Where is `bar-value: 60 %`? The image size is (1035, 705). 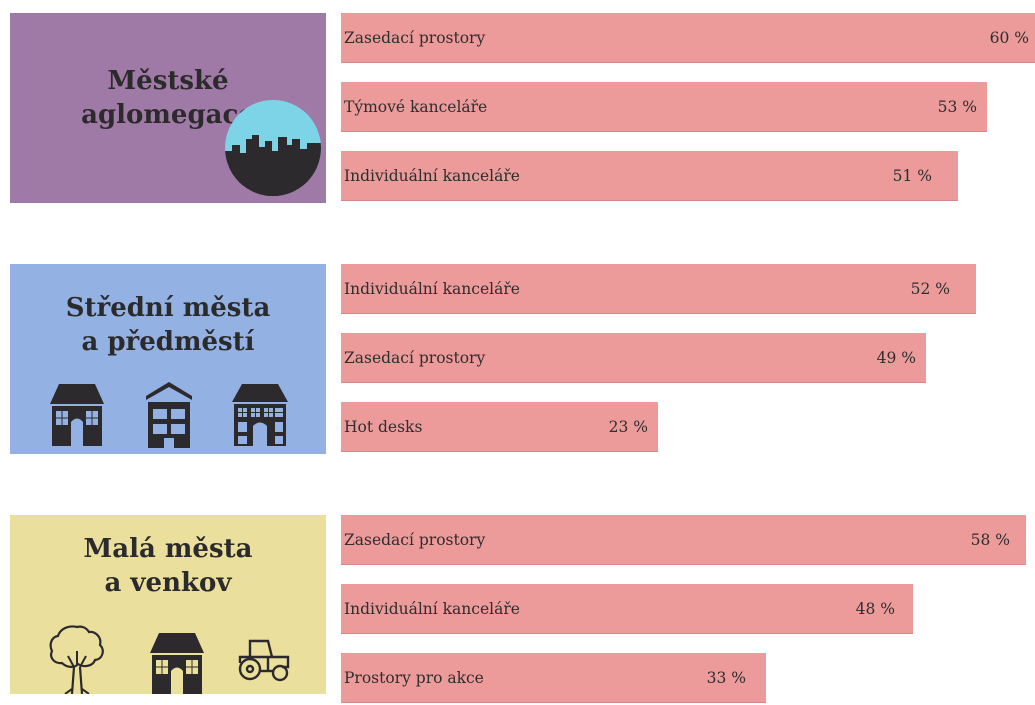 bar-value: 60 % is located at coordinates (1009, 38).